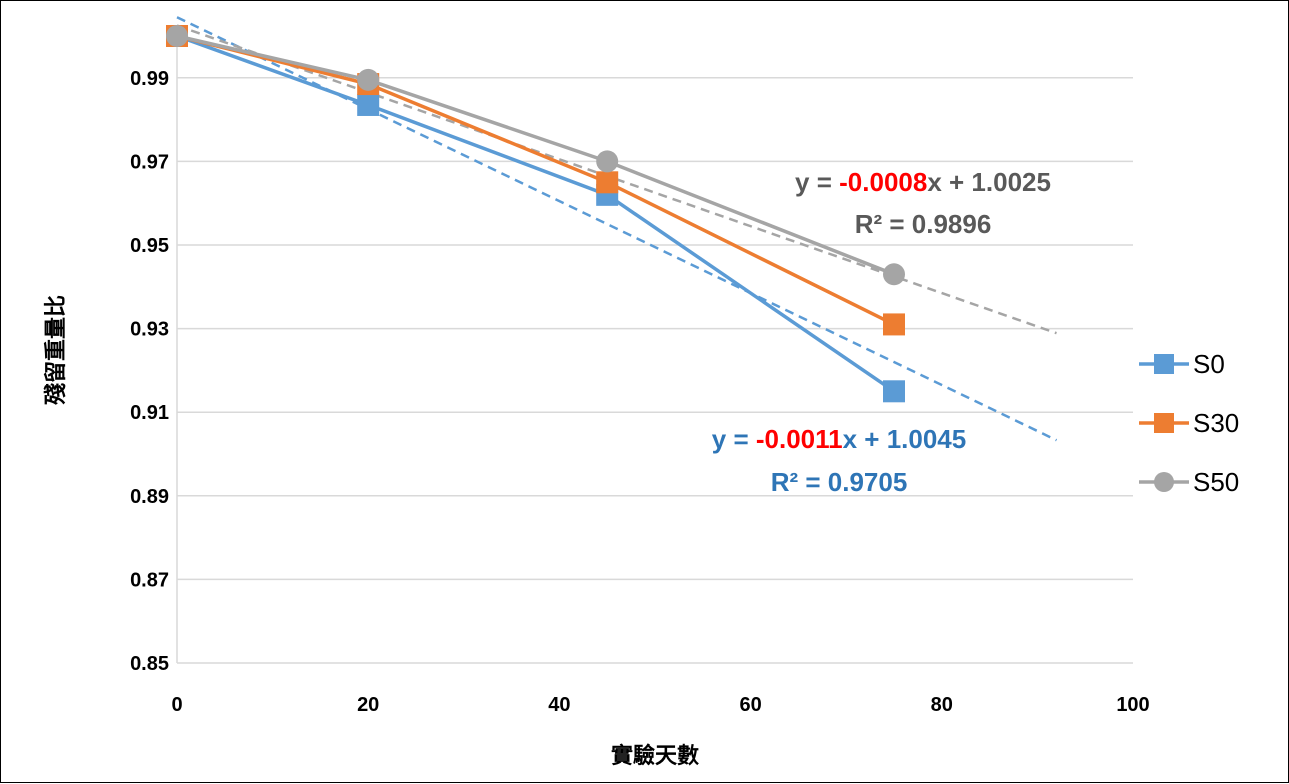 The image size is (1289, 784). I want to click on y-tick-label: 0.87, so click(149, 580).